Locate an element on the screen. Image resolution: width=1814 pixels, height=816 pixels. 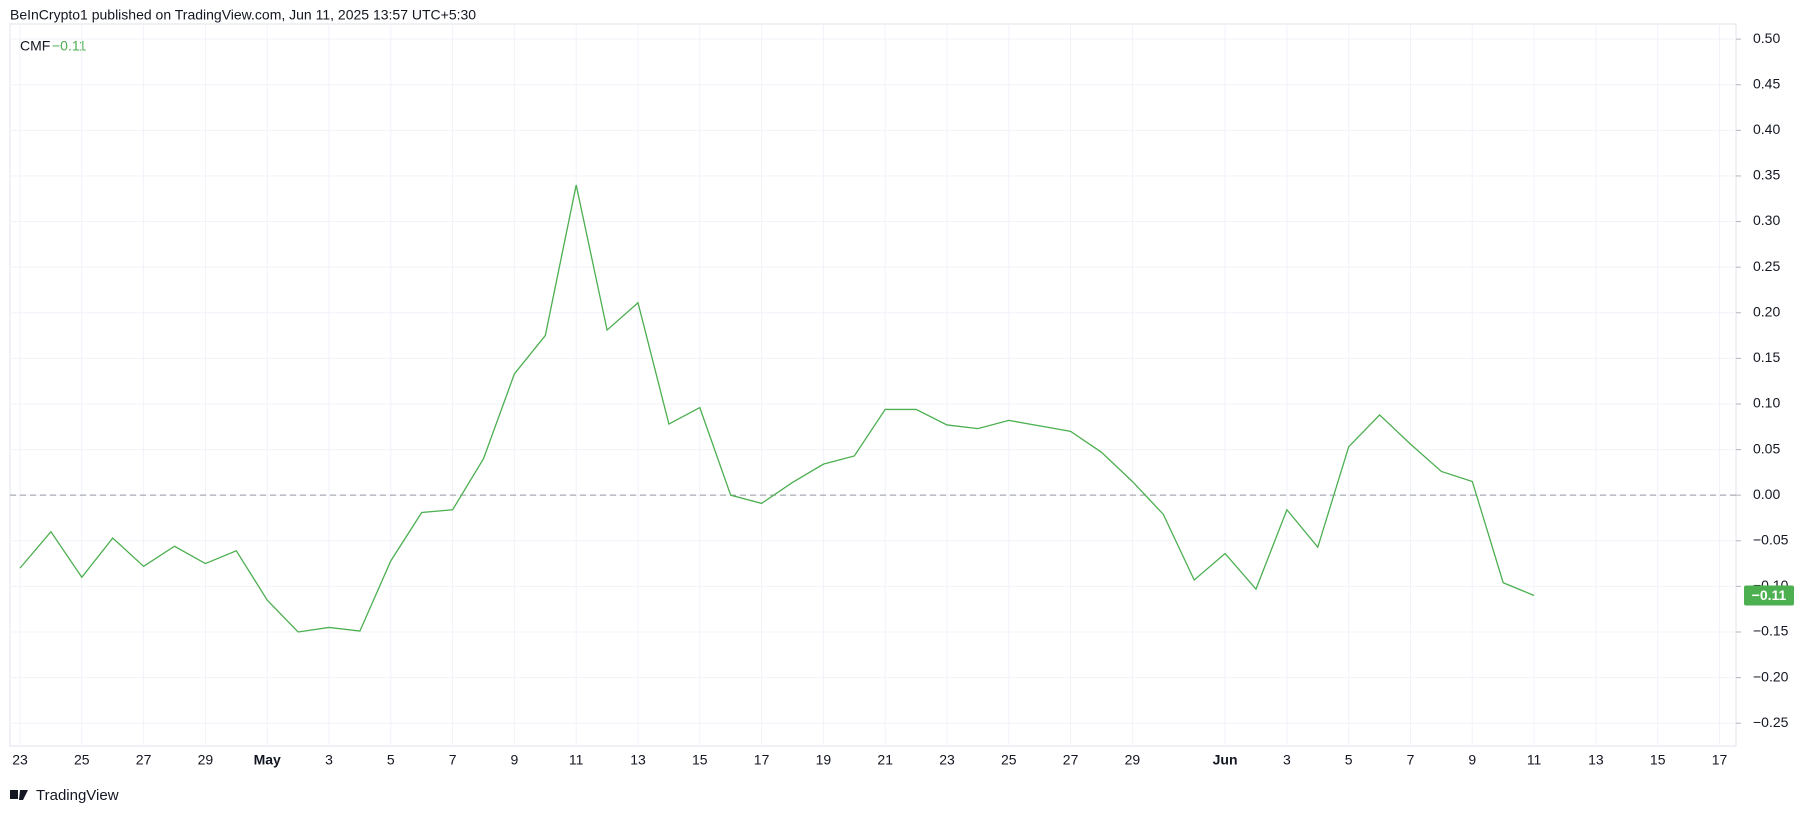
y-tick-label: 0.50 is located at coordinates (1766, 38).